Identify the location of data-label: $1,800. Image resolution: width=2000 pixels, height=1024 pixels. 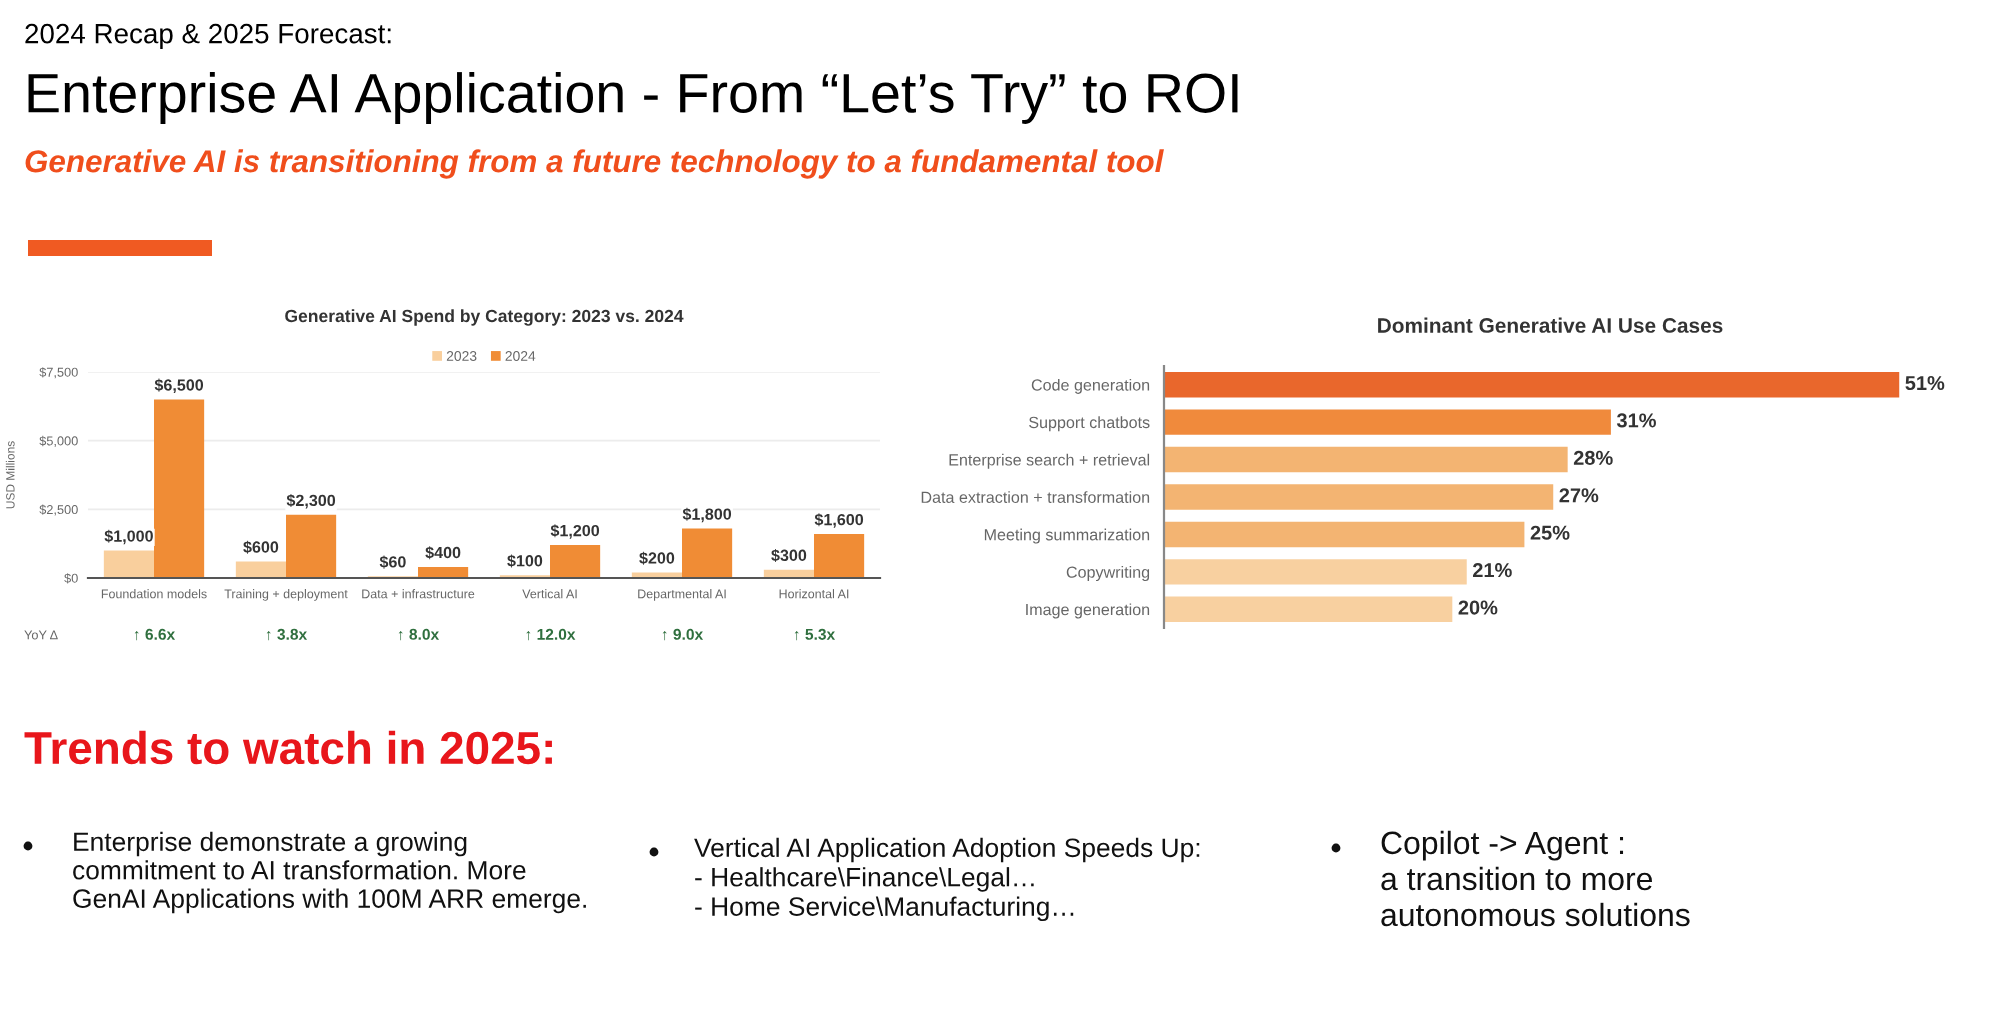
(707, 515).